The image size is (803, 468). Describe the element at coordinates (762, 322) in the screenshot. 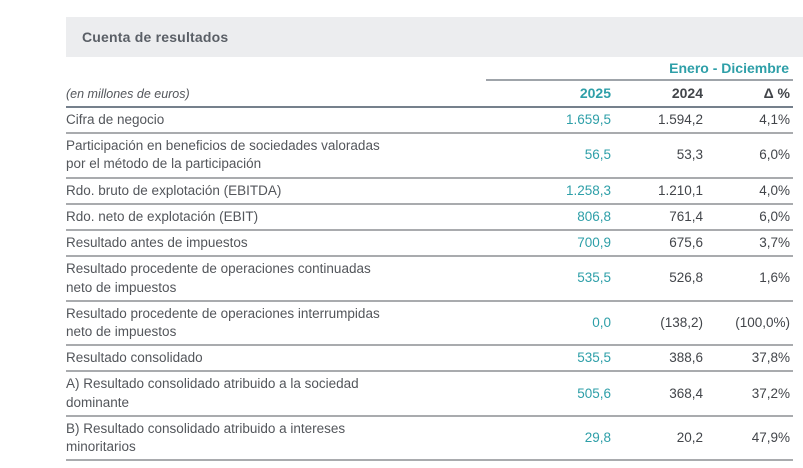

I see `value-delta: (100,0%)` at that location.